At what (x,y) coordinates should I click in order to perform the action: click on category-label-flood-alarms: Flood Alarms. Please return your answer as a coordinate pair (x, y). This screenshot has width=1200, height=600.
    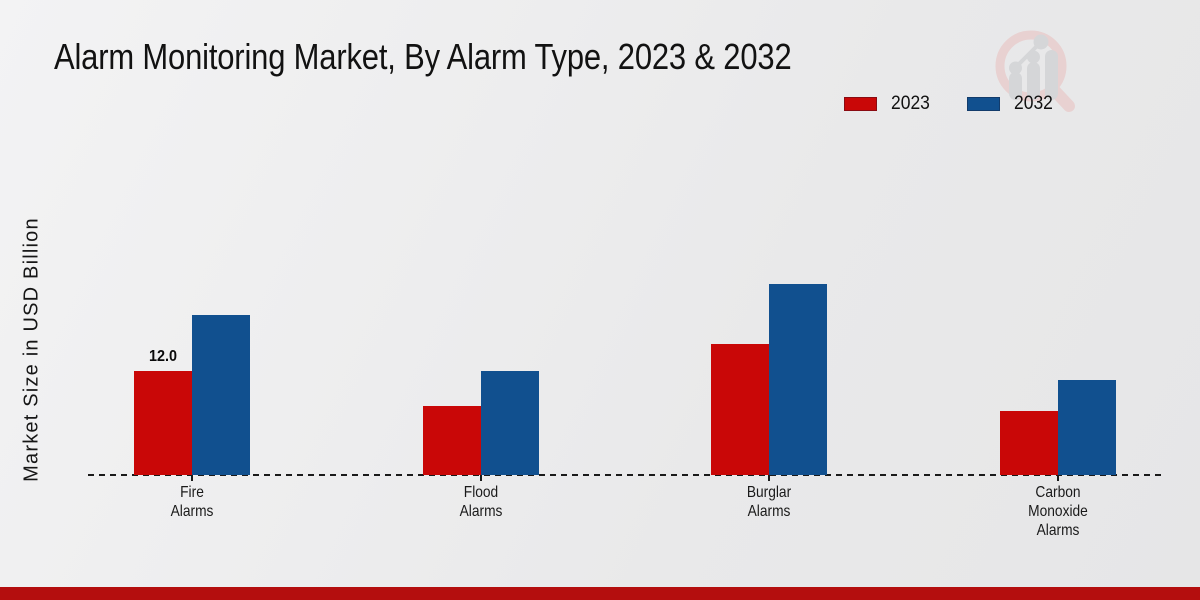
    Looking at the image, I should click on (480, 502).